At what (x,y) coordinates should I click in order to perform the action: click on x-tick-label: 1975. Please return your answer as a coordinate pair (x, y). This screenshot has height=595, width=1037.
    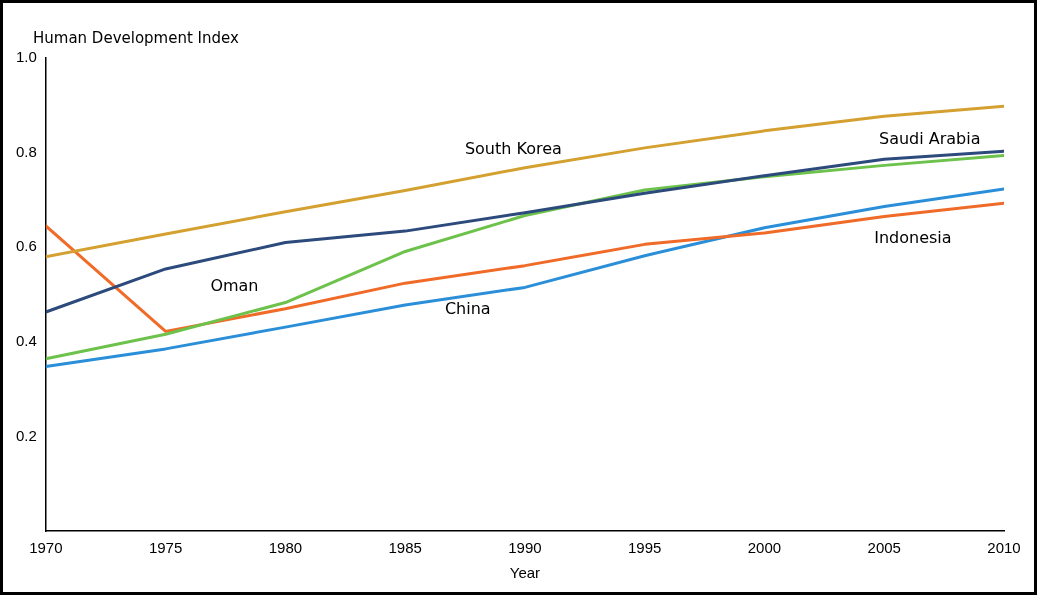
    Looking at the image, I should click on (165, 548).